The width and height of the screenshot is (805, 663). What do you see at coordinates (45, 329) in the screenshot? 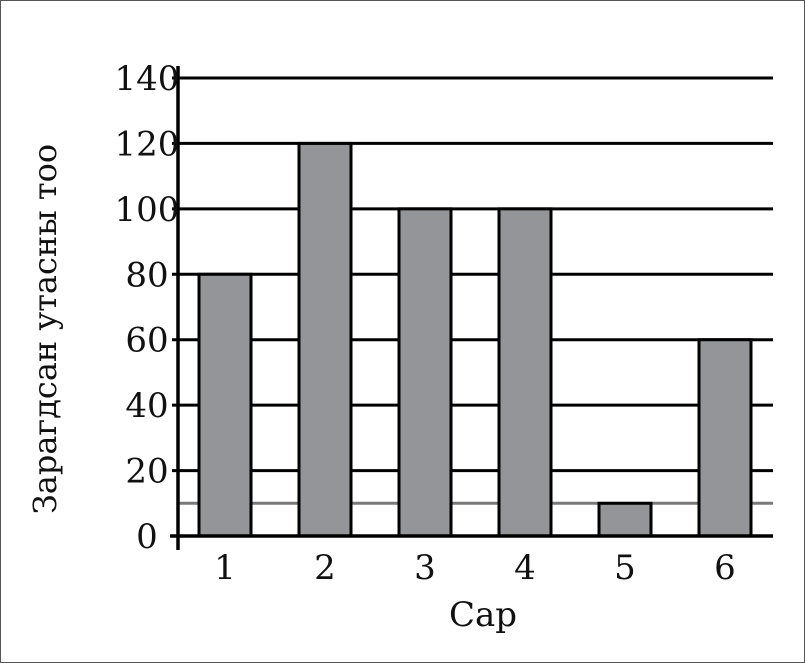
I see `y-axis-label: Зарагдсан утасны тоо` at bounding box center [45, 329].